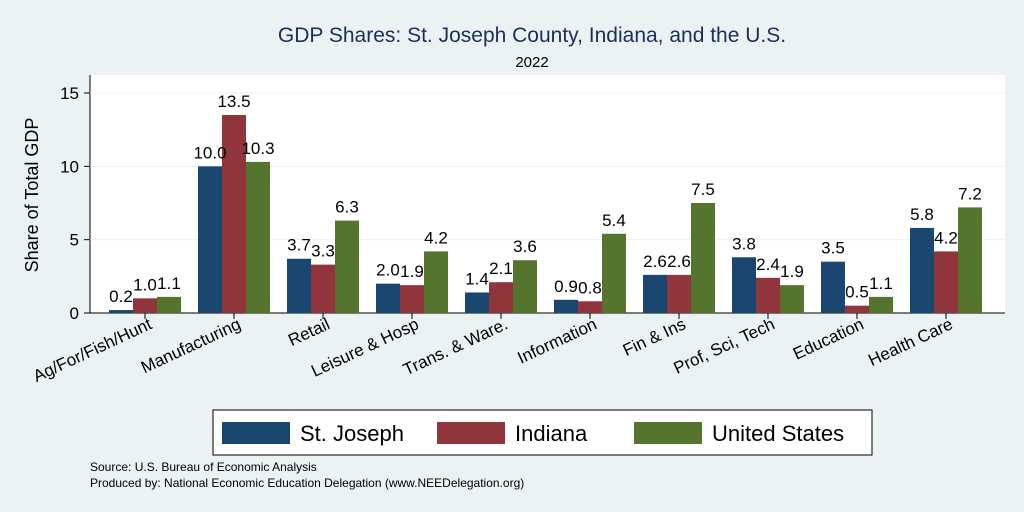 The image size is (1024, 512). What do you see at coordinates (69, 166) in the screenshot?
I see `y-tick-label: 10` at bounding box center [69, 166].